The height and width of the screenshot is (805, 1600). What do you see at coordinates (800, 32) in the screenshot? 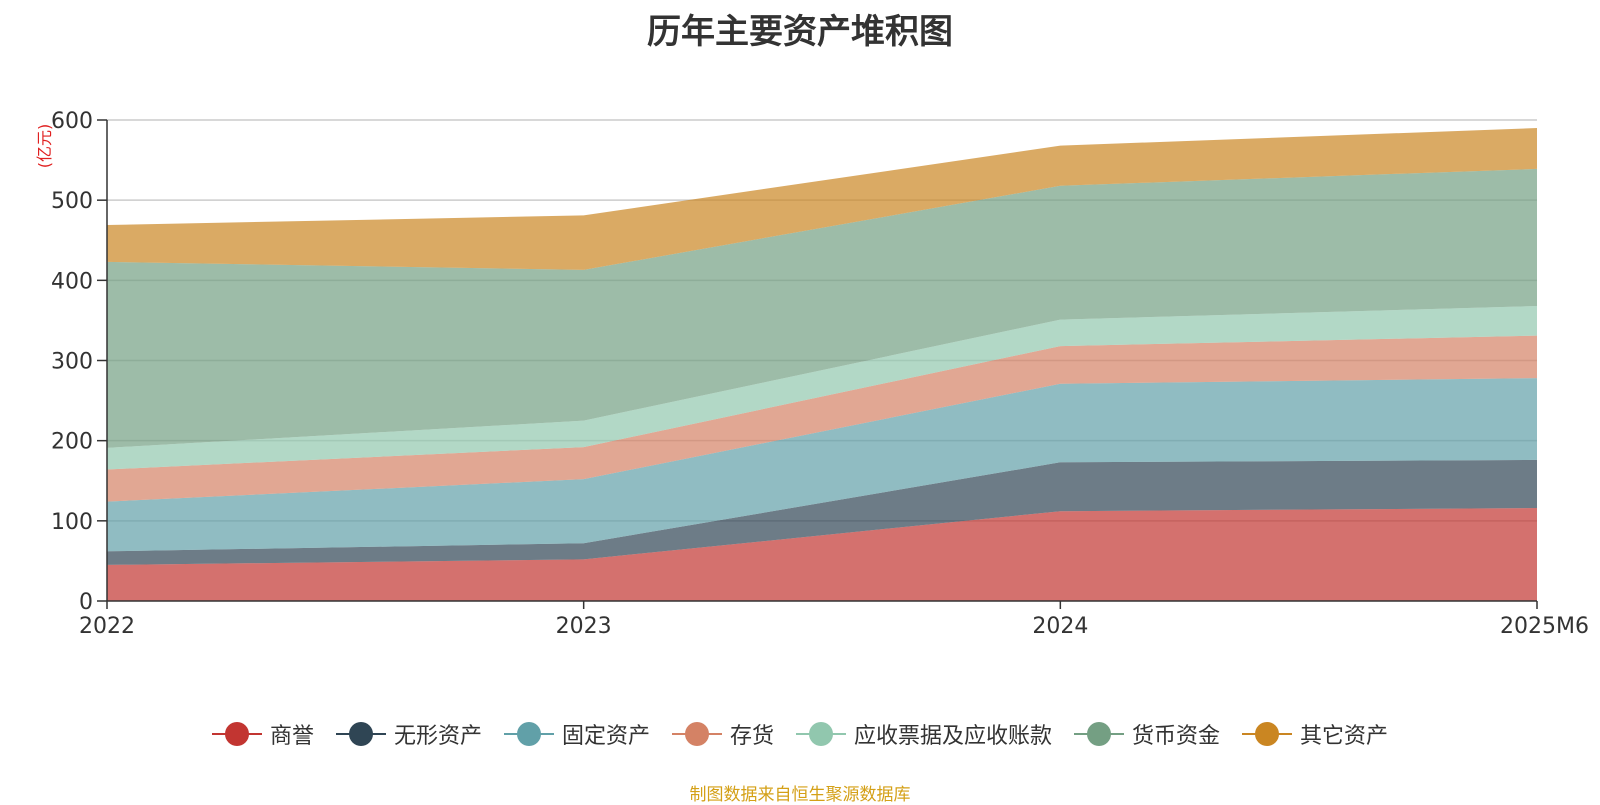
I see `chart-title: 历年主要资产堆积图` at bounding box center [800, 32].